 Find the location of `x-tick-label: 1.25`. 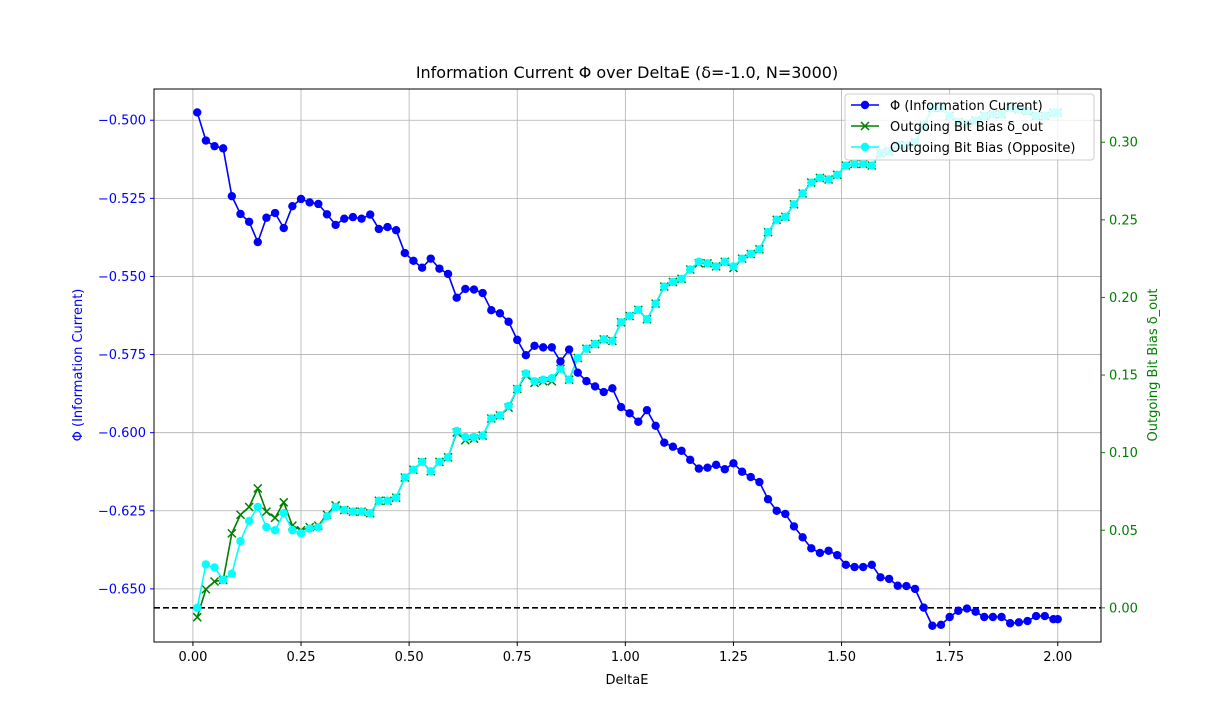

x-tick-label: 1.25 is located at coordinates (733, 657).